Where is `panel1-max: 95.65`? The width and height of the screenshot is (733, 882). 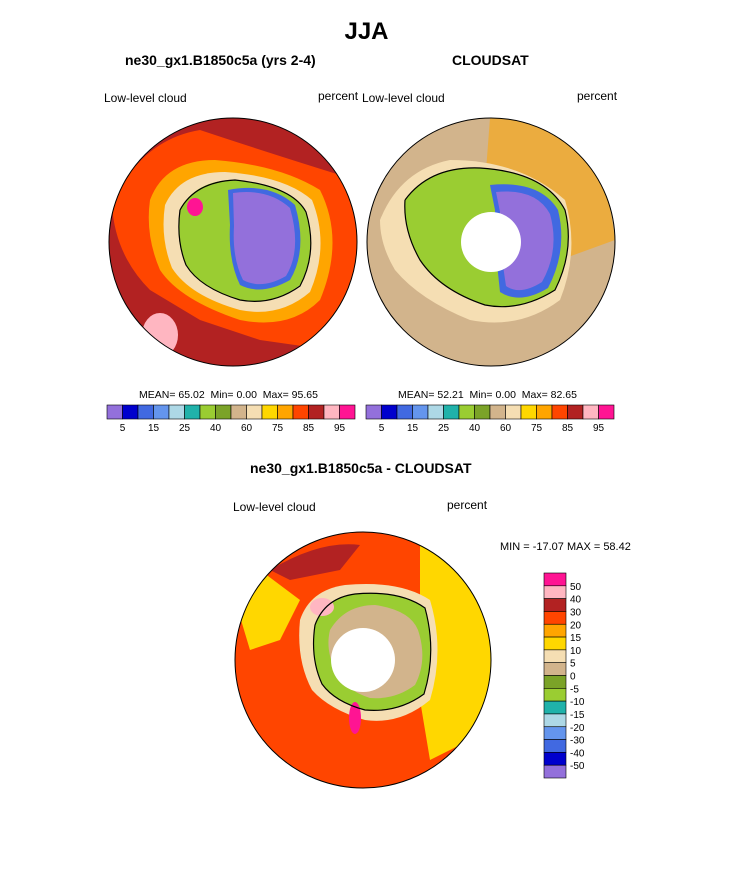
panel1-max: 95.65 is located at coordinates (304, 395).